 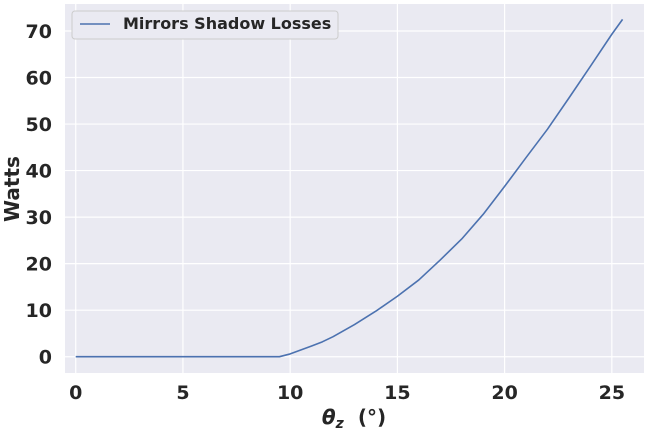 I want to click on y-tick-label-70: 70, so click(x=39, y=32).